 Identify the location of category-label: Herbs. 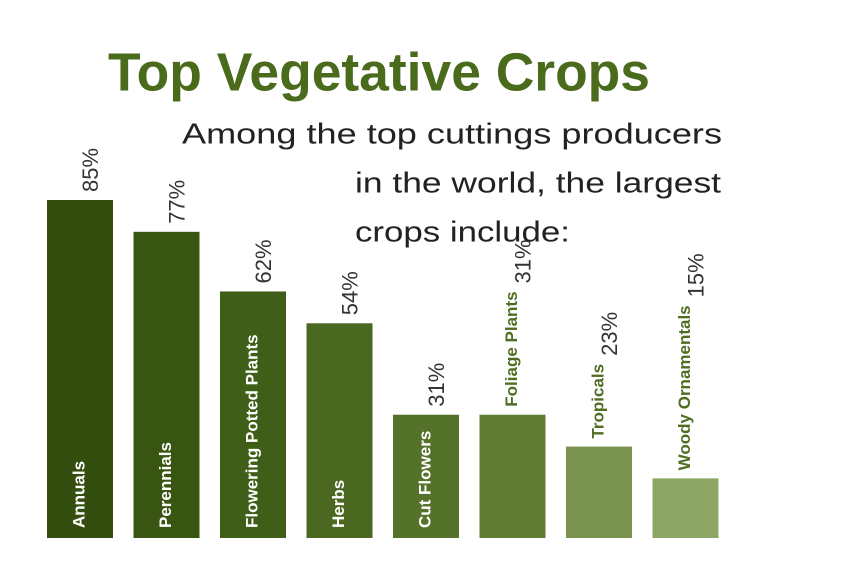
(338, 504).